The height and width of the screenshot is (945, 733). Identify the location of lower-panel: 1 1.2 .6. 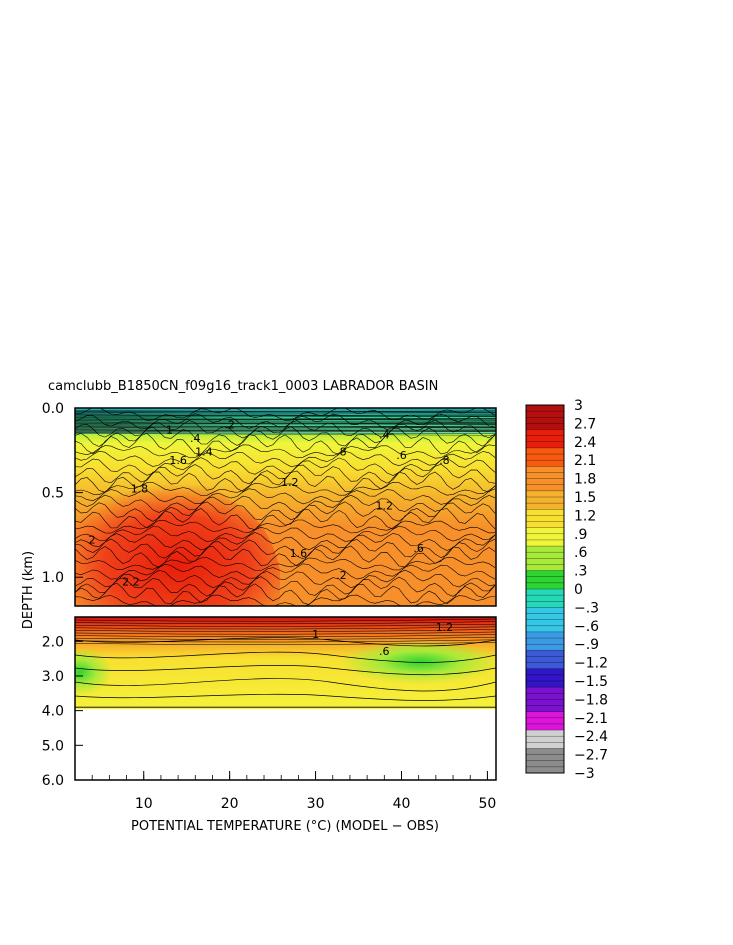
(285, 663).